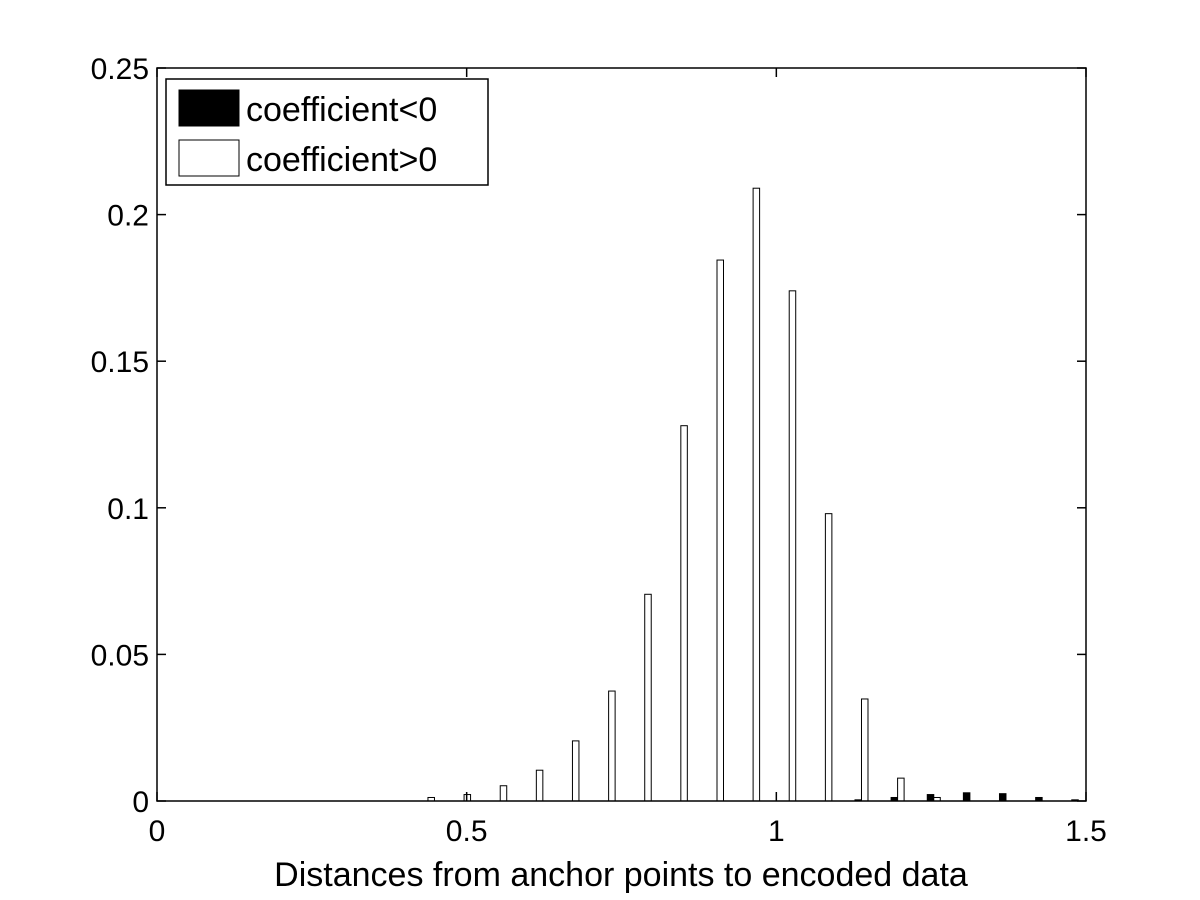  I want to click on y-tick-label: 0.2, so click(128, 216).